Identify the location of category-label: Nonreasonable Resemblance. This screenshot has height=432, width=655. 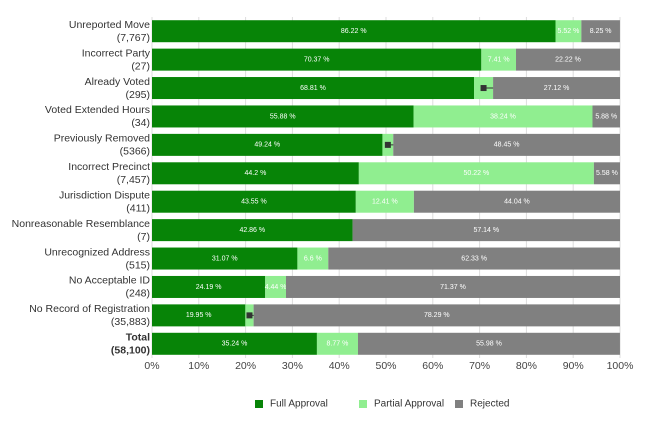
(81, 224).